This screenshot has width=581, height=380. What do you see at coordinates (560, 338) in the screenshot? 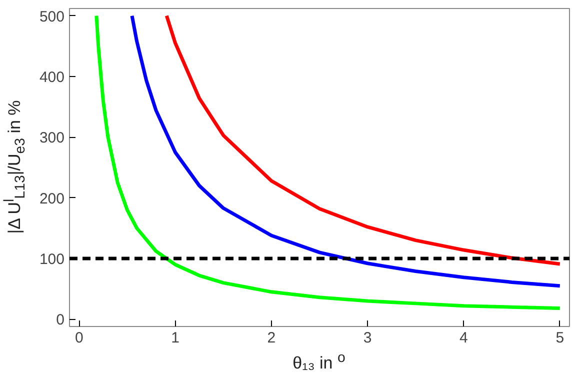
I see `x-tick-label: 5` at bounding box center [560, 338].